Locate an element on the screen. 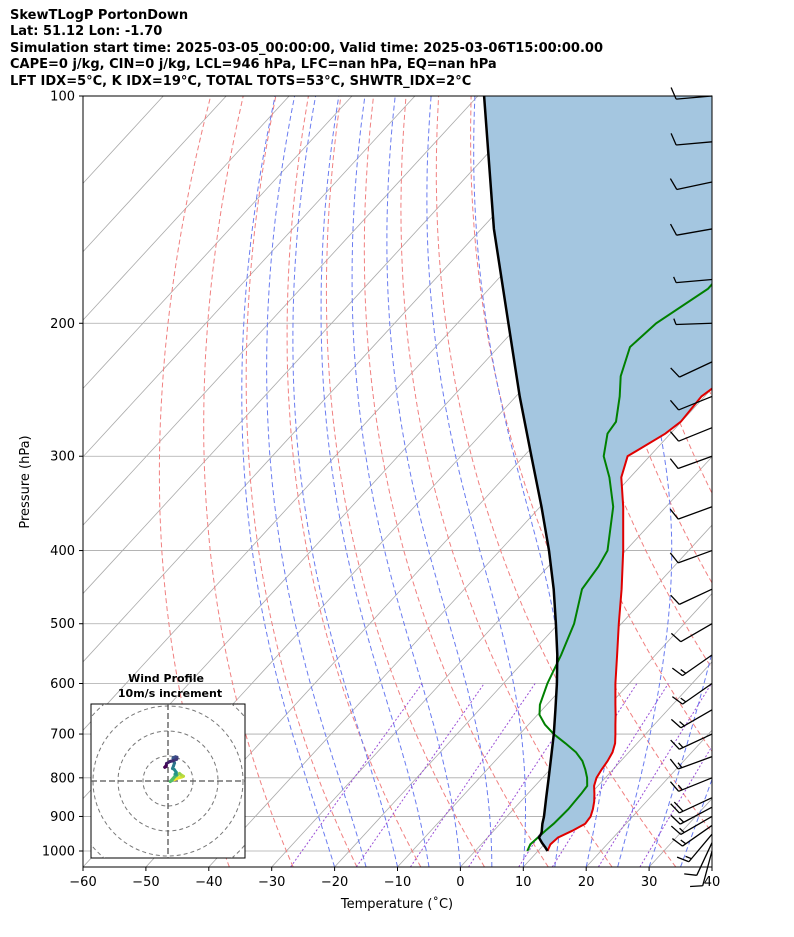  hodograph-trace is located at coordinates (174, 769).